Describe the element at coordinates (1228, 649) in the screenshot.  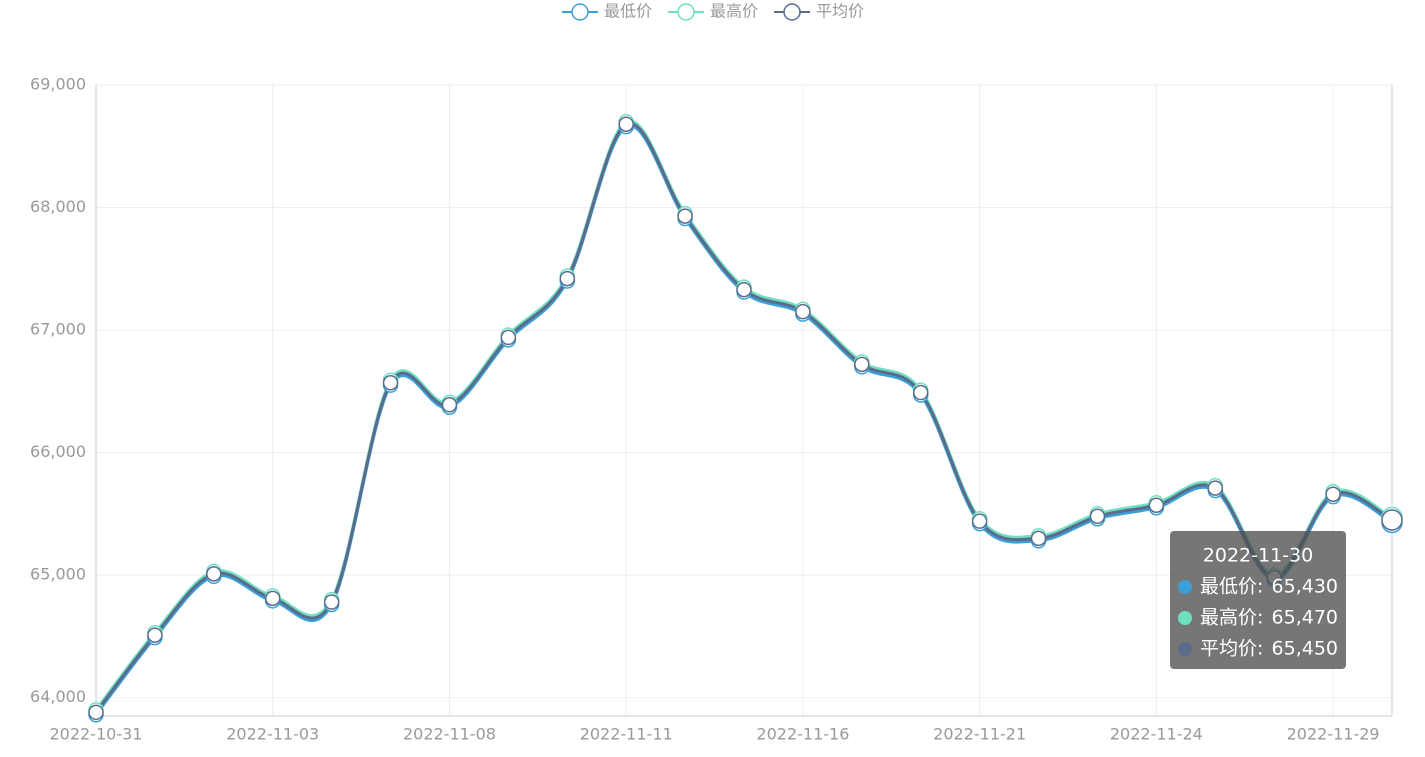
I see `tooltip-name: 平均价` at that location.